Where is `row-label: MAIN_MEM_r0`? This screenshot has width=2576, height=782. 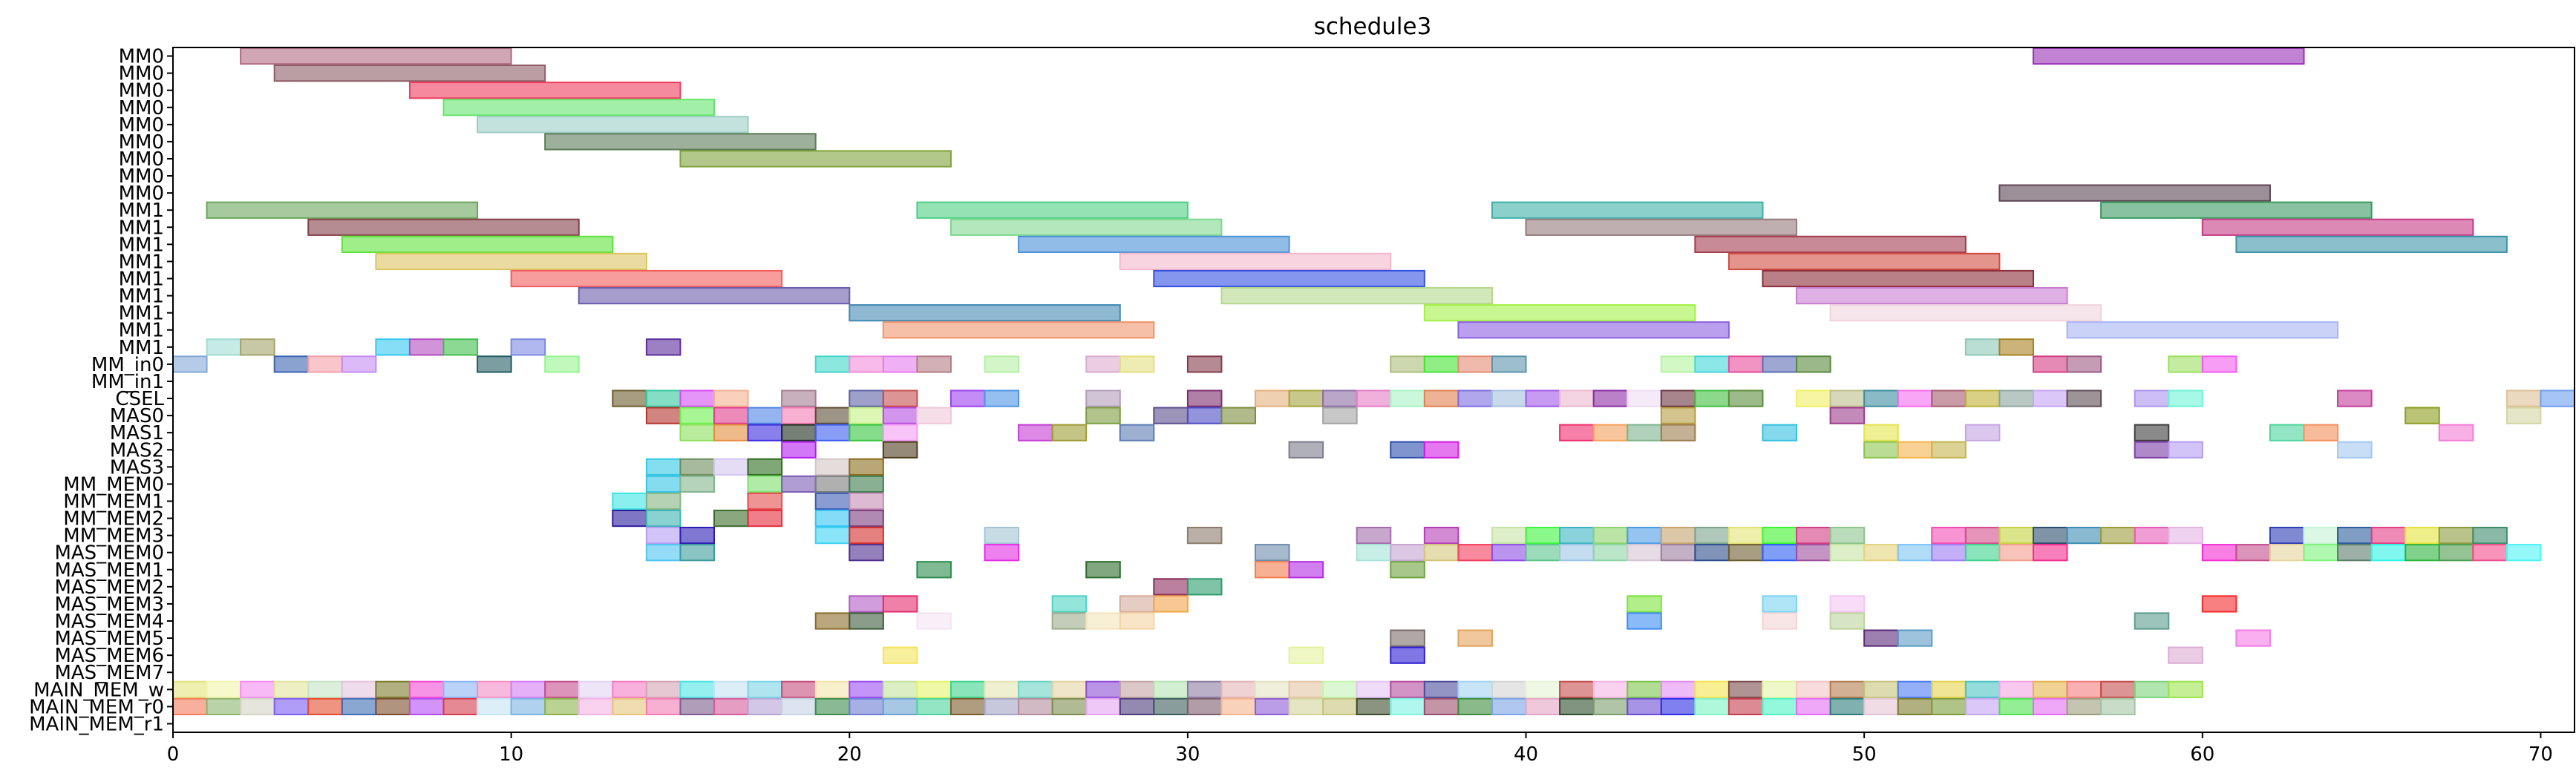
row-label: MAIN_MEM_r0 is located at coordinates (96, 707).